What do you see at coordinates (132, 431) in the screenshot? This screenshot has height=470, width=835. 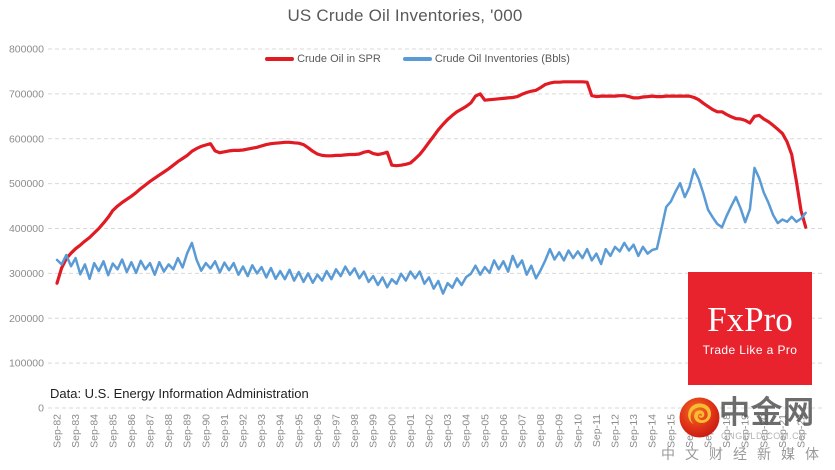 I see `x-axis-label: Sep-86` at bounding box center [132, 431].